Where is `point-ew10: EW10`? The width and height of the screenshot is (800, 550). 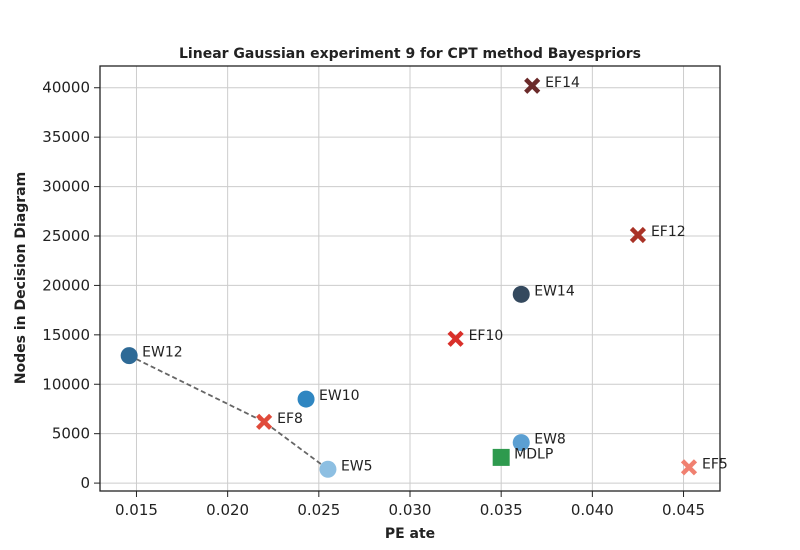
point-ew10: EW10 is located at coordinates (328, 398).